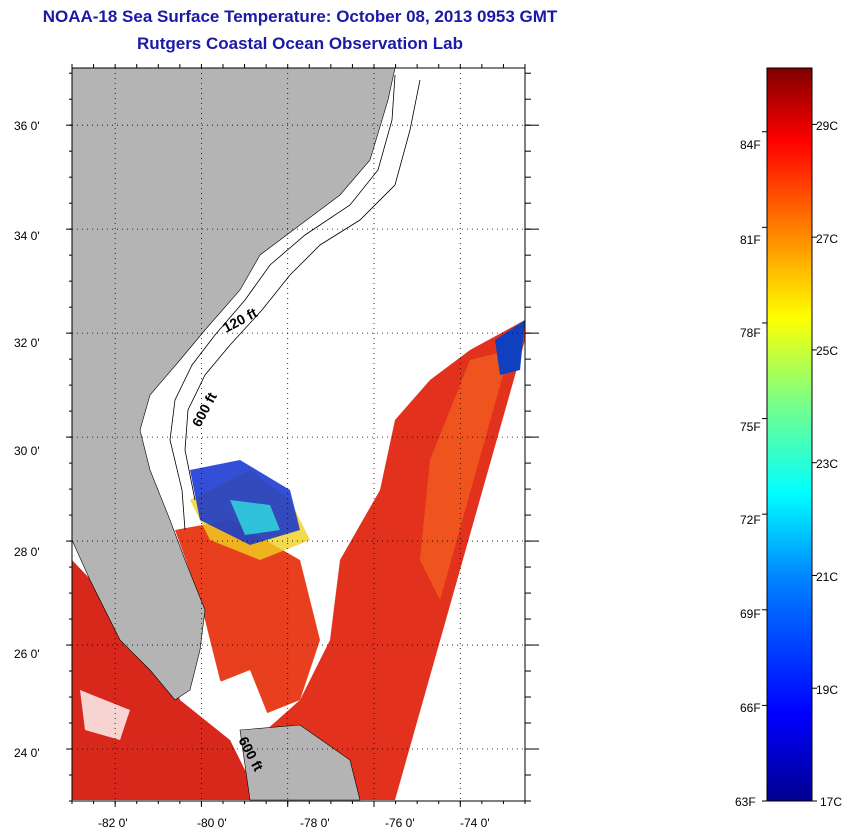 The image size is (849, 832). What do you see at coordinates (750, 145) in the screenshot?
I see `colorbar-label-f: 84F` at bounding box center [750, 145].